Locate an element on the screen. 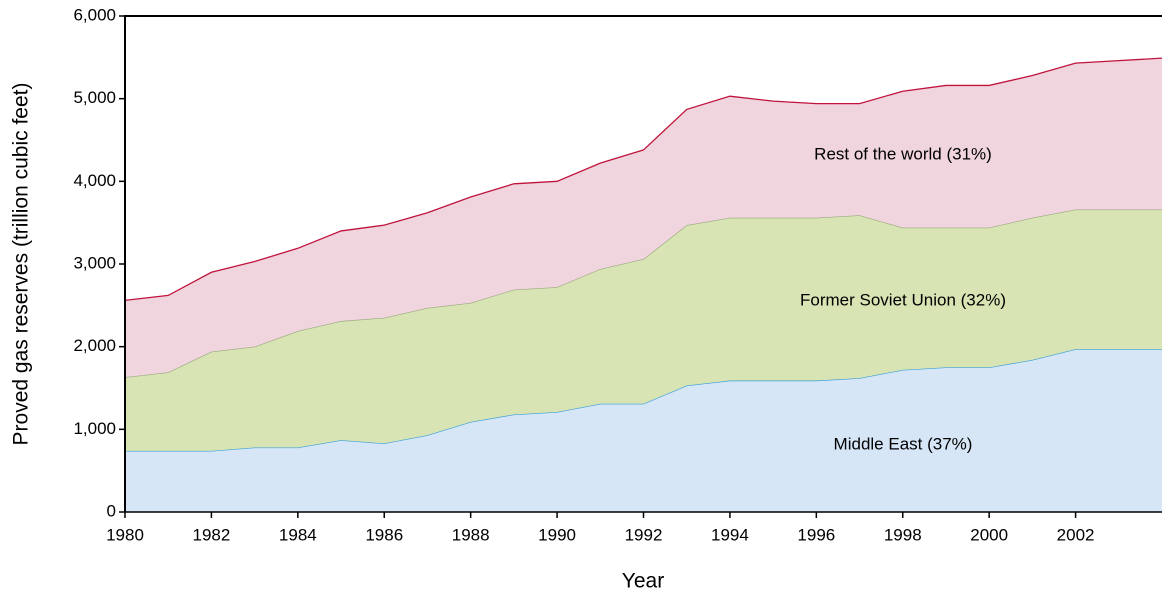 The width and height of the screenshot is (1164, 593). x-tick-label: 1982 is located at coordinates (212, 534).